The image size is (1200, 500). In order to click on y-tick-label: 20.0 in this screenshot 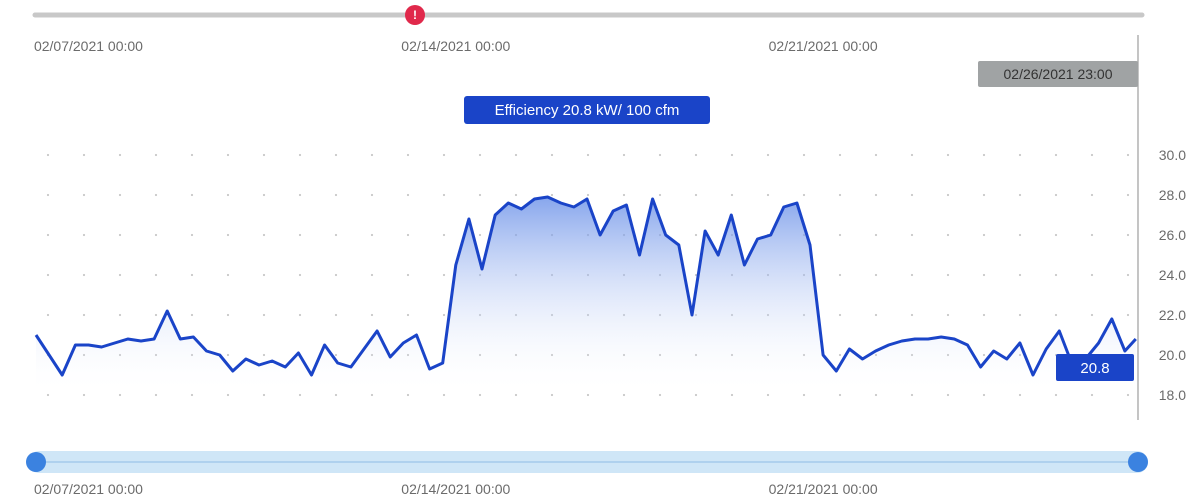, I will do `click(1172, 355)`.